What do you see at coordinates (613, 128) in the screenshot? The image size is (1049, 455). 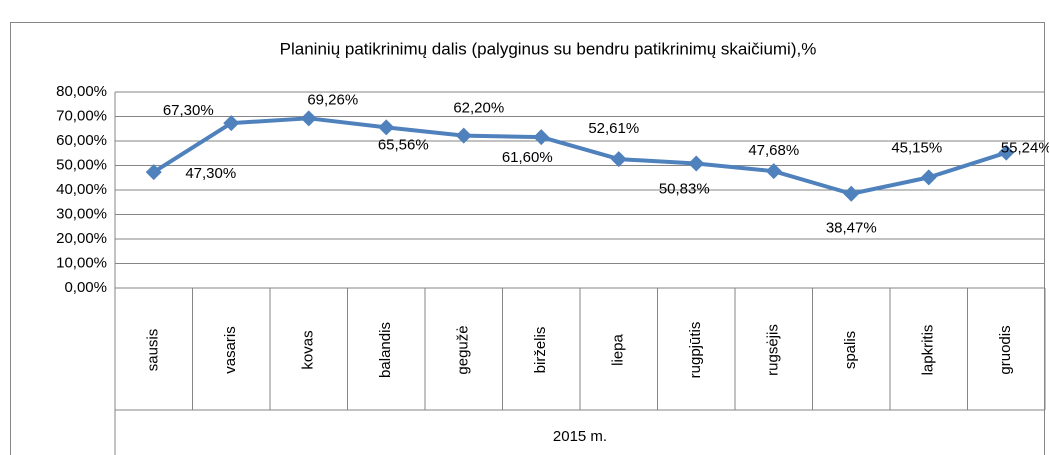 I see `data-label: 52,61%` at bounding box center [613, 128].